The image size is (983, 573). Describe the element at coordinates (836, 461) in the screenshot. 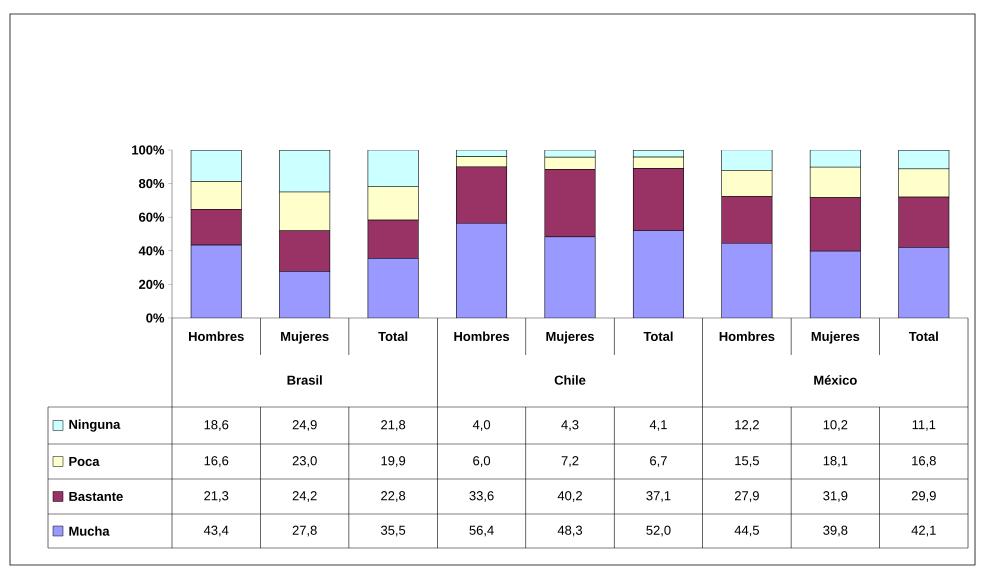

I see `data-label: 18,1` at that location.